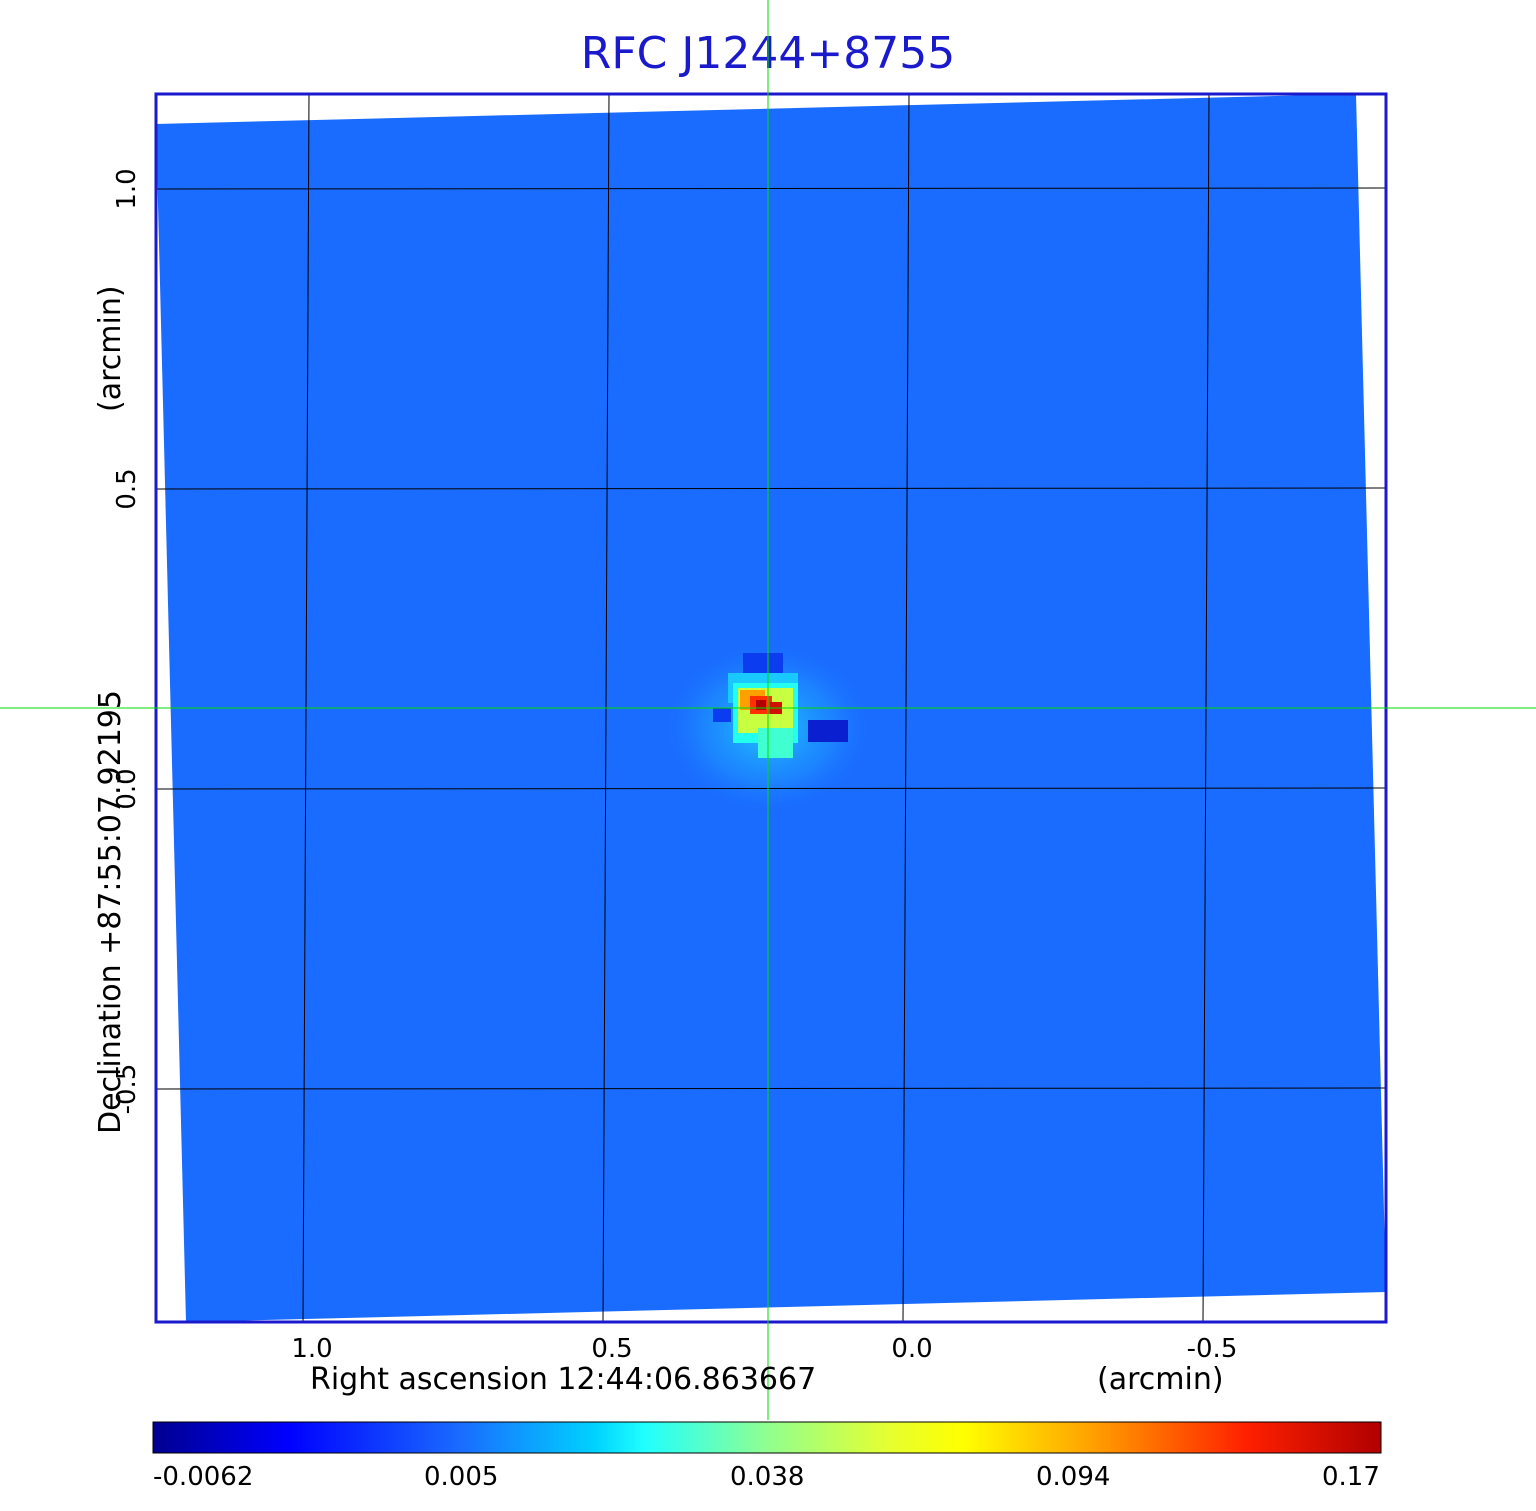  I want to click on colorbar-tick-label: -0.0062, so click(203, 1477).